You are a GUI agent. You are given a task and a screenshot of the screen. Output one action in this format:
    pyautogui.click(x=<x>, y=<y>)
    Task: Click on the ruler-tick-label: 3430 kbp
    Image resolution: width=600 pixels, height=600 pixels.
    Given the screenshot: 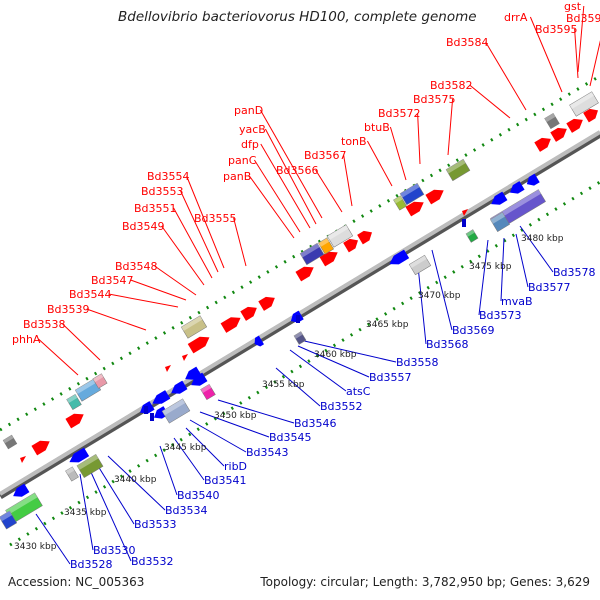 What is the action you would take?
    pyautogui.click(x=35, y=547)
    